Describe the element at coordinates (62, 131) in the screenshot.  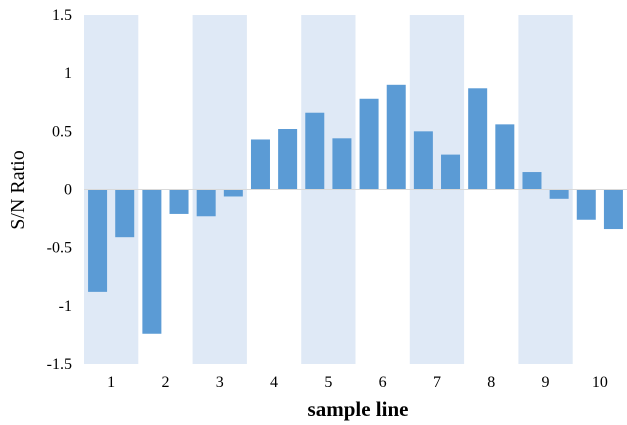
I see `y-tick-label: 0.5` at that location.